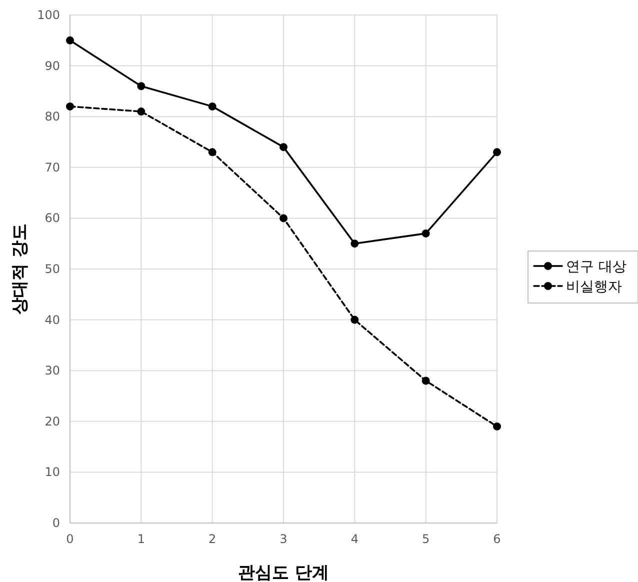 This screenshot has width=638, height=582. Describe the element at coordinates (52, 472) in the screenshot. I see `y-tick-label: 10` at that location.